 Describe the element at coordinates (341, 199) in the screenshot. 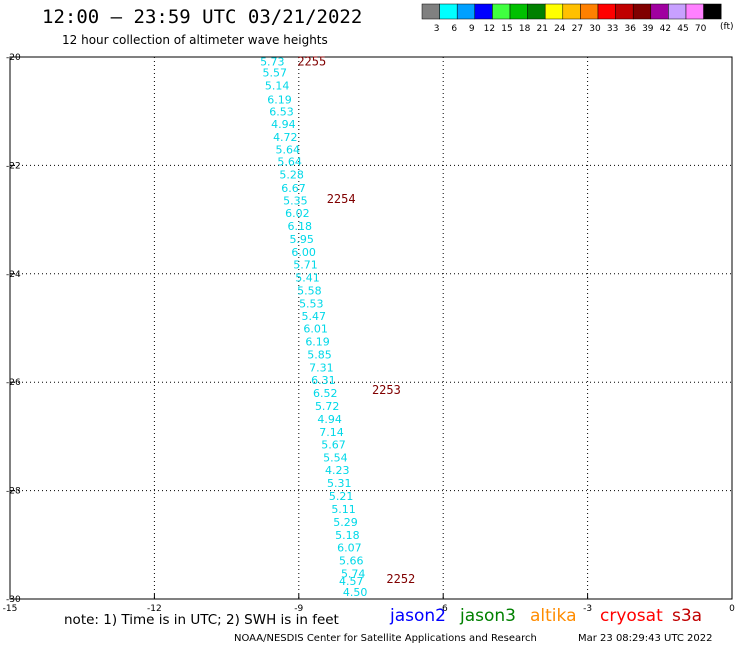

I see `time-label: 2254` at that location.